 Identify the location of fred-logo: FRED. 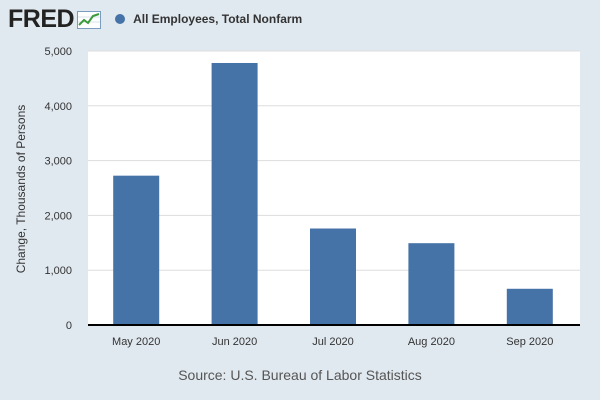
(41, 18).